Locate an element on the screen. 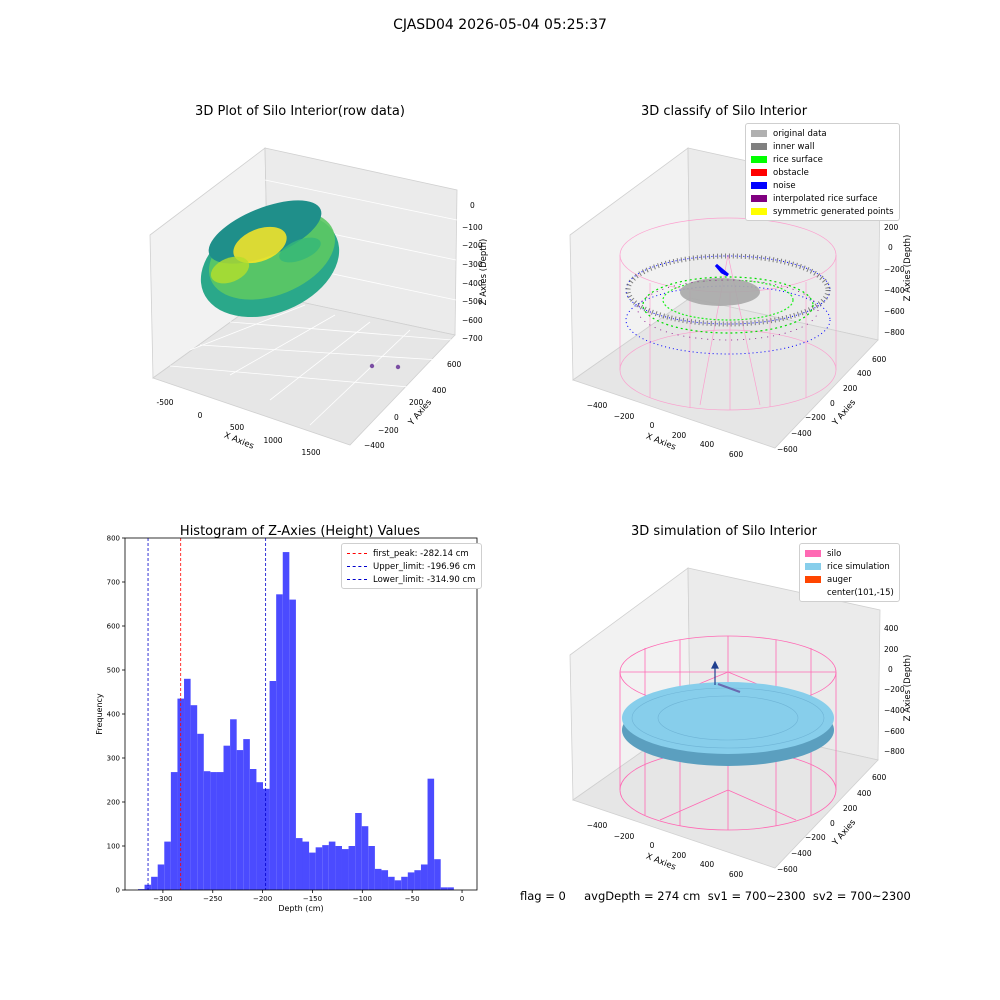 This screenshot has width=1000, height=1000. swatch-noise is located at coordinates (759, 185).